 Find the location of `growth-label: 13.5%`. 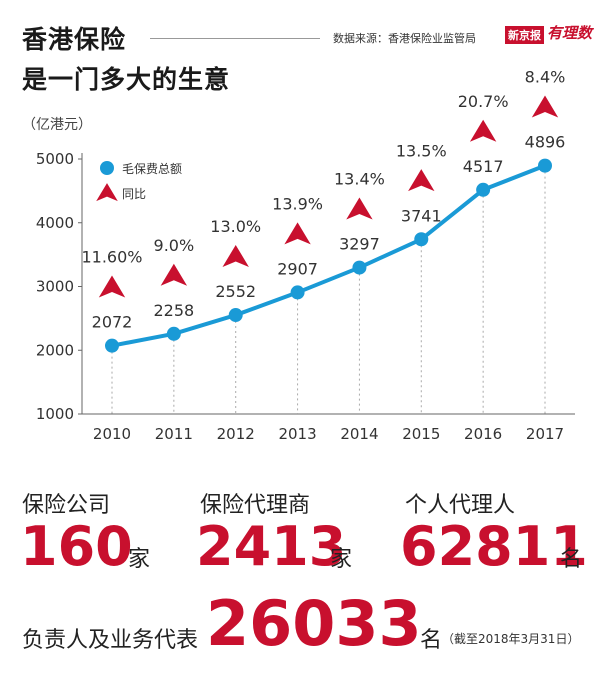

growth-label: 13.5% is located at coordinates (421, 150).